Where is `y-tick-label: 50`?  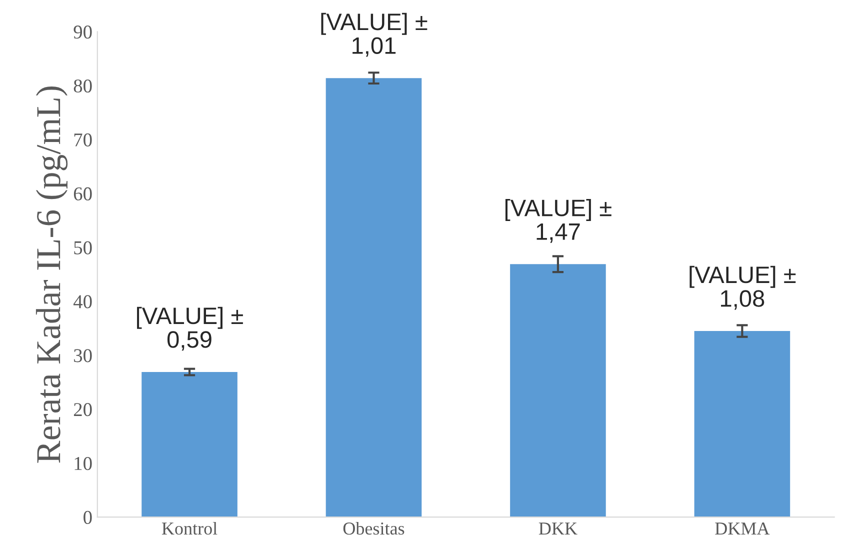 y-tick-label: 50 is located at coordinates (83, 247).